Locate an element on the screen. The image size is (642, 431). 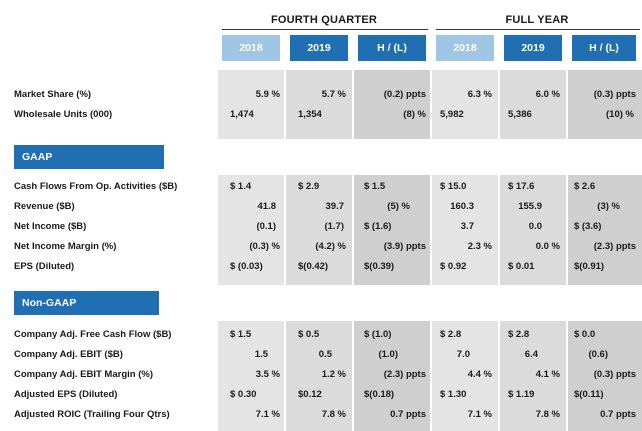
cell-fq-2019: (4.2) % is located at coordinates (330, 246).